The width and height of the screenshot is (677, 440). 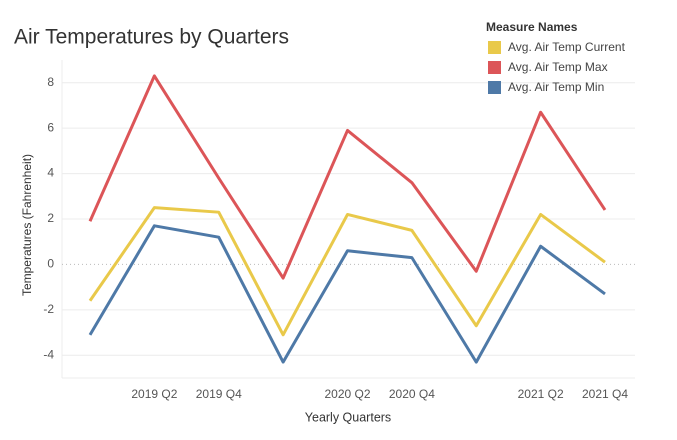 I want to click on y-axis-title: Temperatures (Fahrenheit), so click(x=27, y=225).